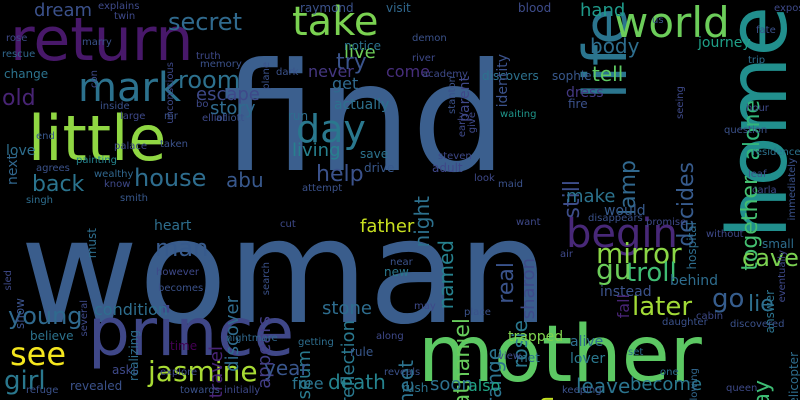 Image resolution: width=800 pixels, height=400 pixels. What do you see at coordinates (578, 104) in the screenshot?
I see `word-fire: fire` at bounding box center [578, 104].